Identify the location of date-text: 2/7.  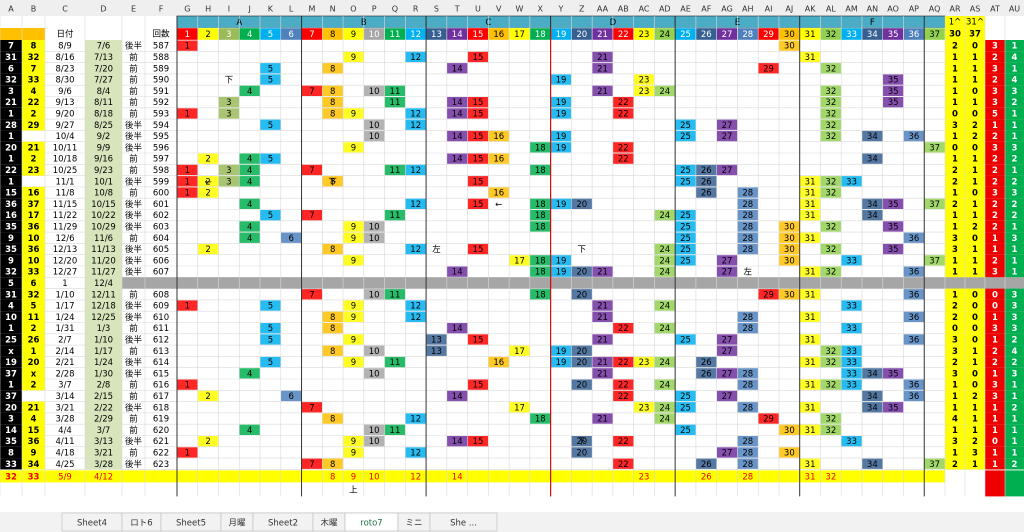
(65, 340).